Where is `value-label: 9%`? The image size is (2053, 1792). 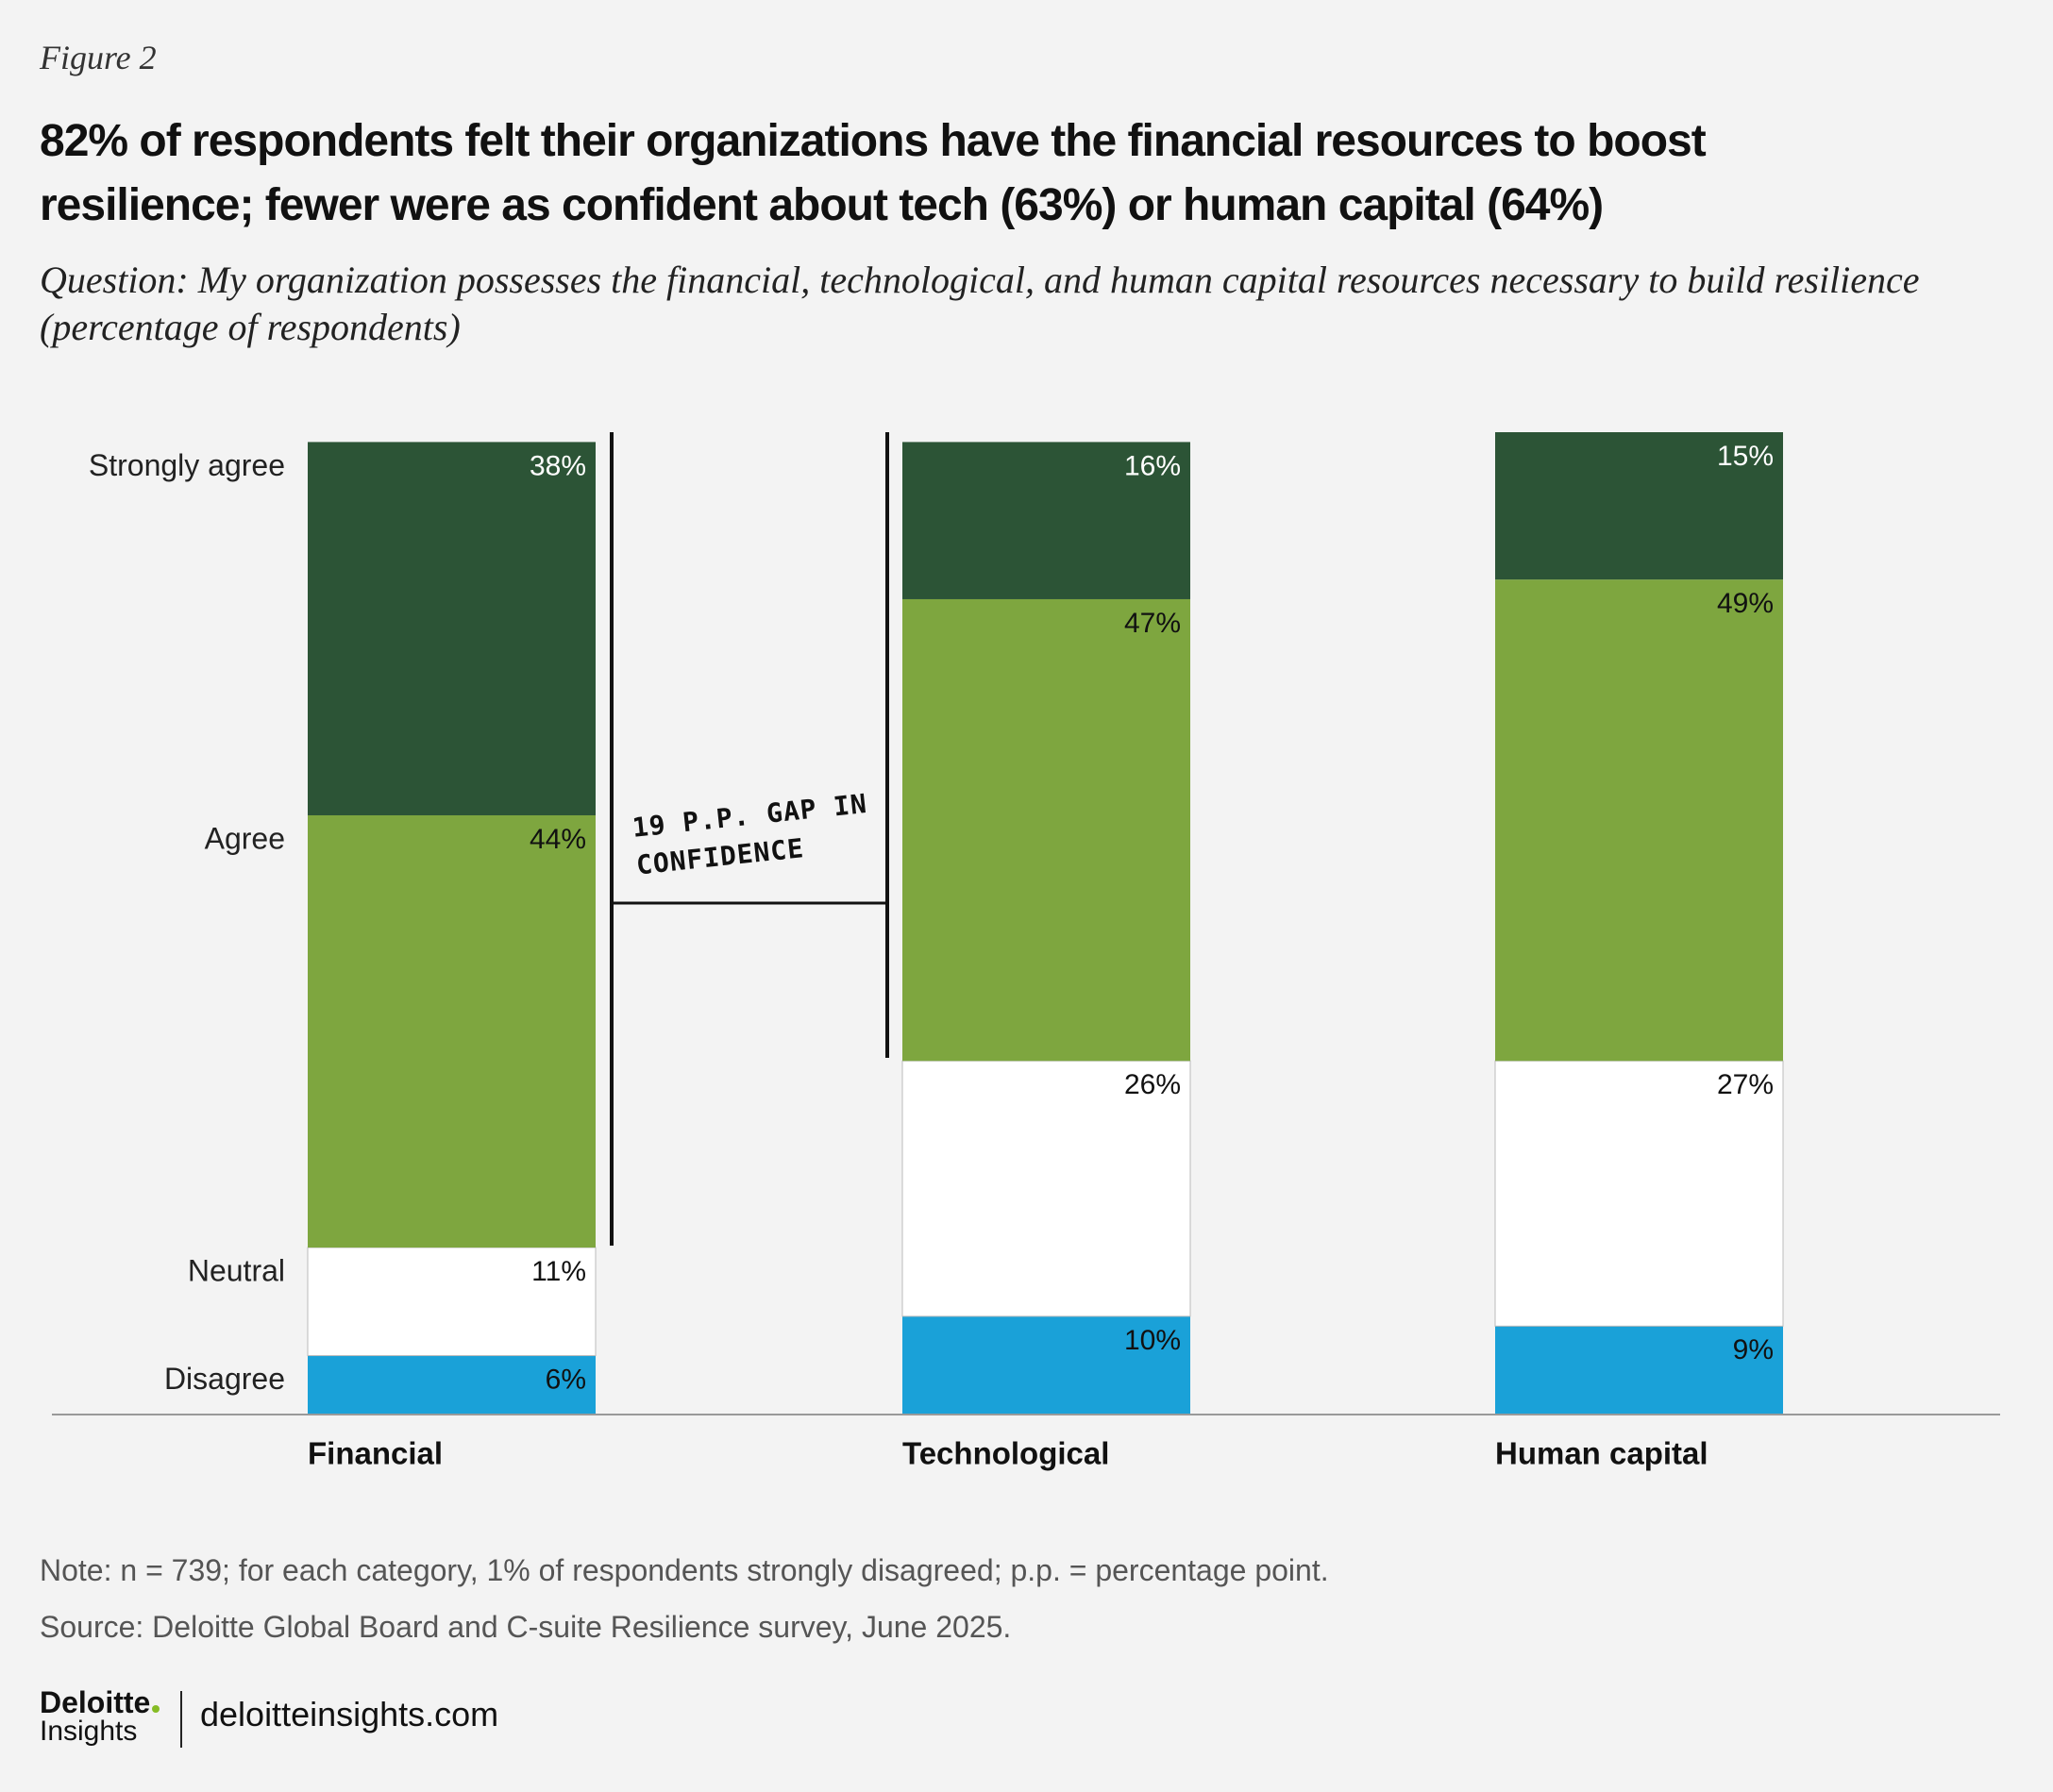 value-label: 9% is located at coordinates (1753, 1349).